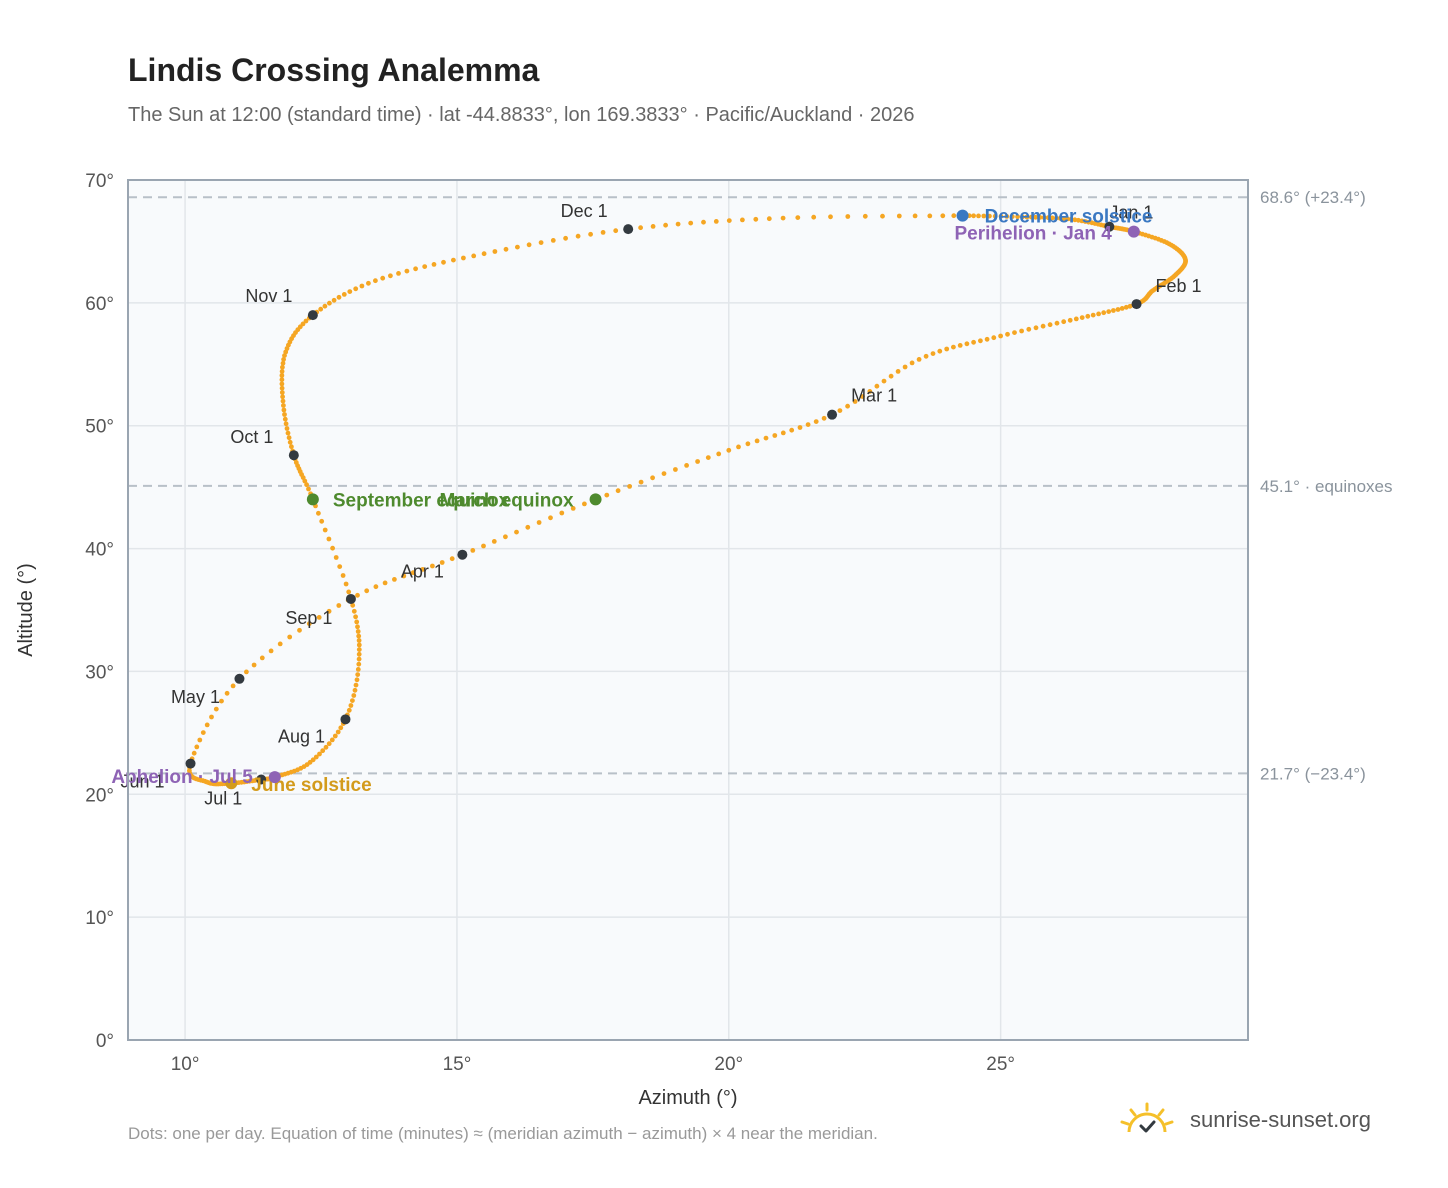 The image size is (1448, 1188). Describe the element at coordinates (1131, 213) in the screenshot. I see `month-label: Jan 1` at that location.